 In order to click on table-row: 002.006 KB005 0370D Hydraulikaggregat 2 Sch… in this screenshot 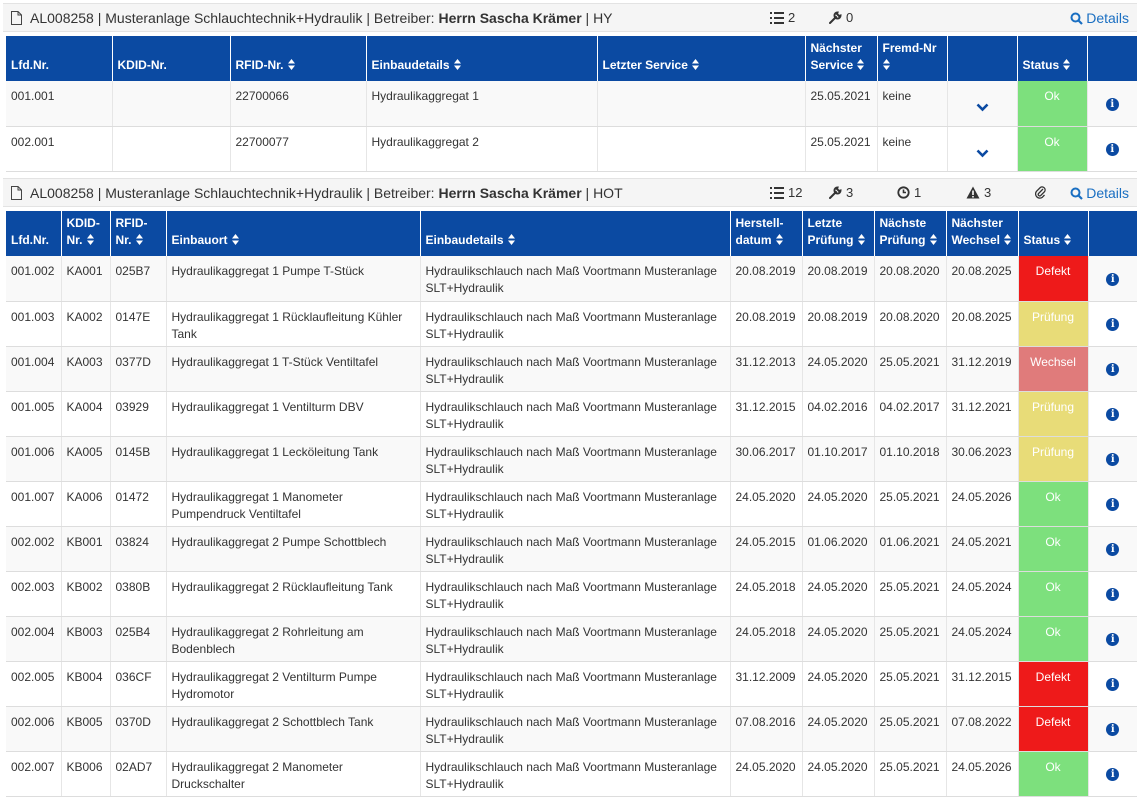, I will do `click(571, 729)`.